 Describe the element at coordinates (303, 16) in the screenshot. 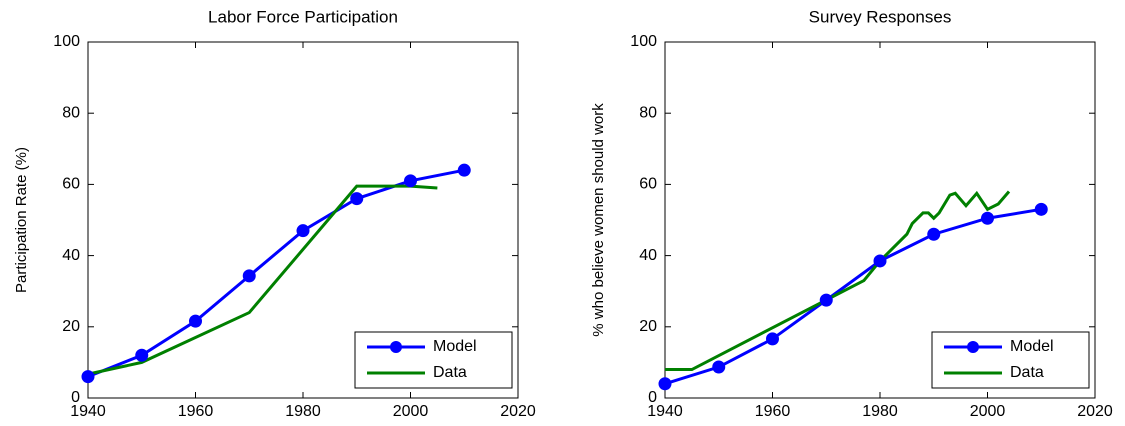

I see `chart-title: Labor Force Participation` at that location.